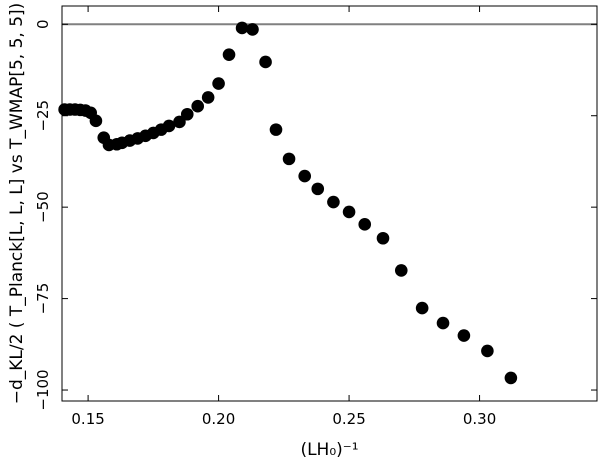 Image resolution: width=600 pixels, height=462 pixels. What do you see at coordinates (43, 299) in the screenshot?
I see `y-tick-label: −75` at bounding box center [43, 299].